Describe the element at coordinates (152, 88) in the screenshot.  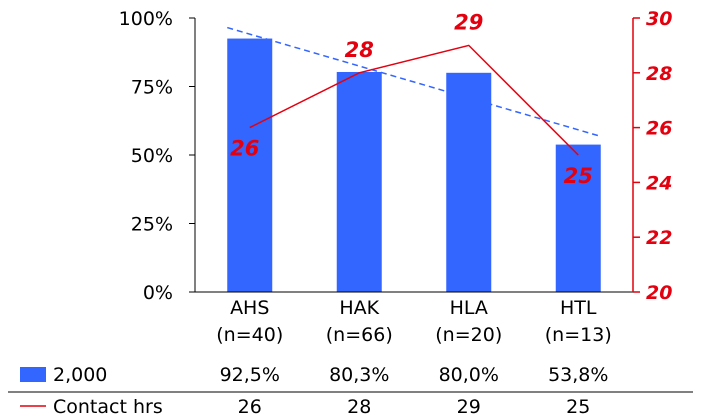
I see `left-tick-label: 75%` at that location.